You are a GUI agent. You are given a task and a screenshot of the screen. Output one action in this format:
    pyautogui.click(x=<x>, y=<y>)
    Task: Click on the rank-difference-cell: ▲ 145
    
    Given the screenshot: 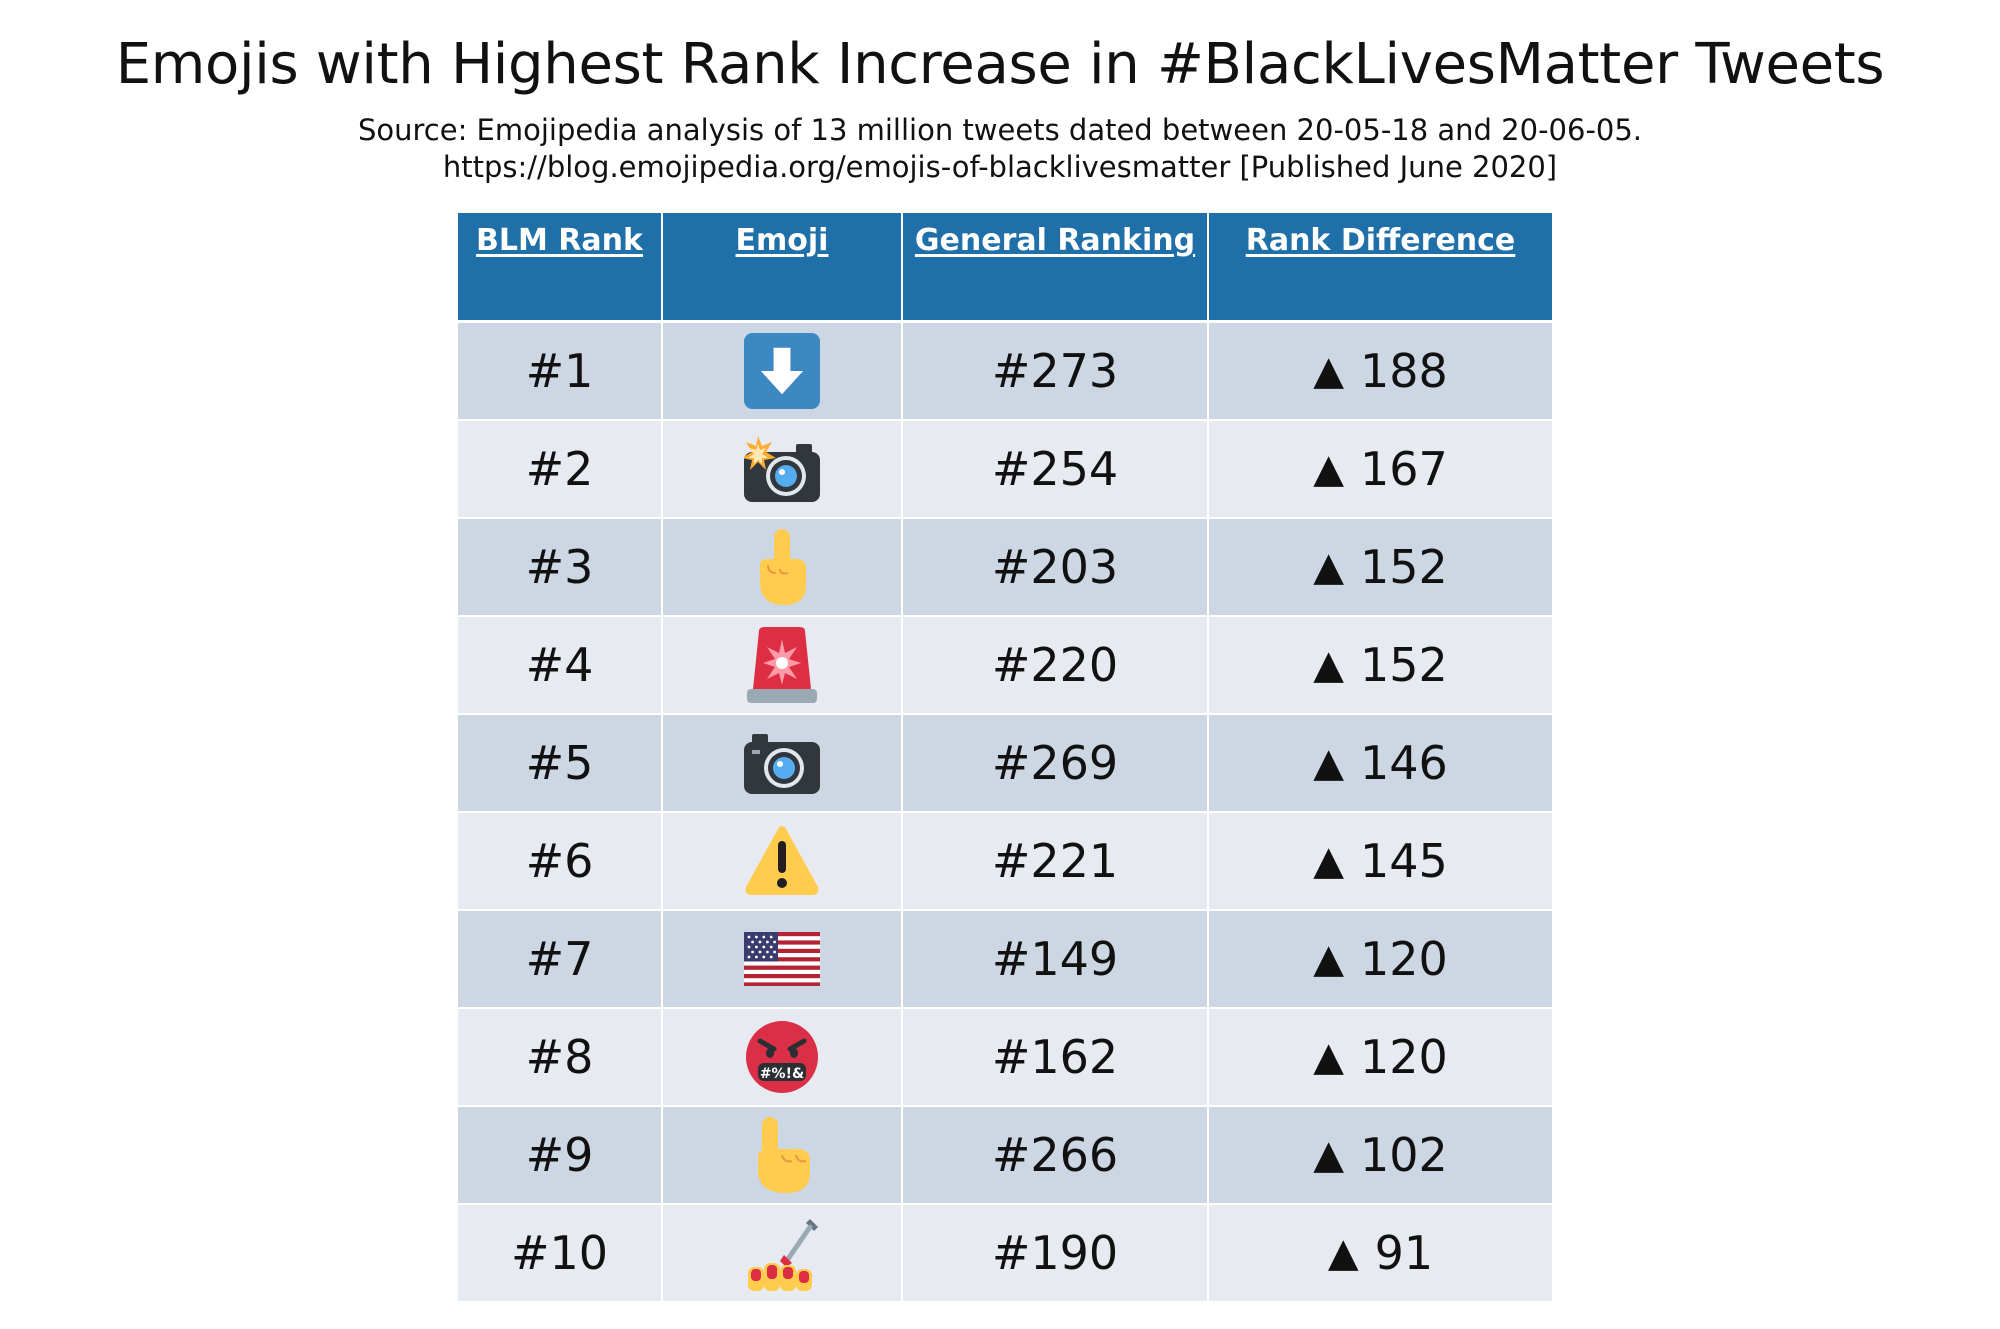 What is the action you would take?
    pyautogui.click(x=1380, y=861)
    